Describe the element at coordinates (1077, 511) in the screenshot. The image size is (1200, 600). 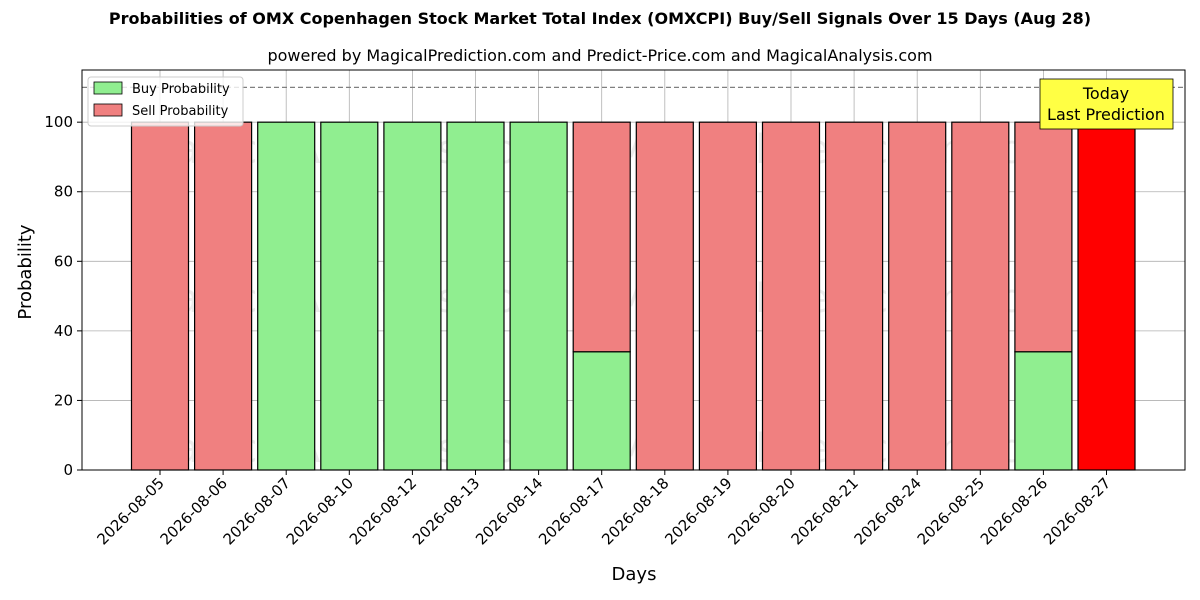
I see `x-tick-label: 2026-08-27` at that location.